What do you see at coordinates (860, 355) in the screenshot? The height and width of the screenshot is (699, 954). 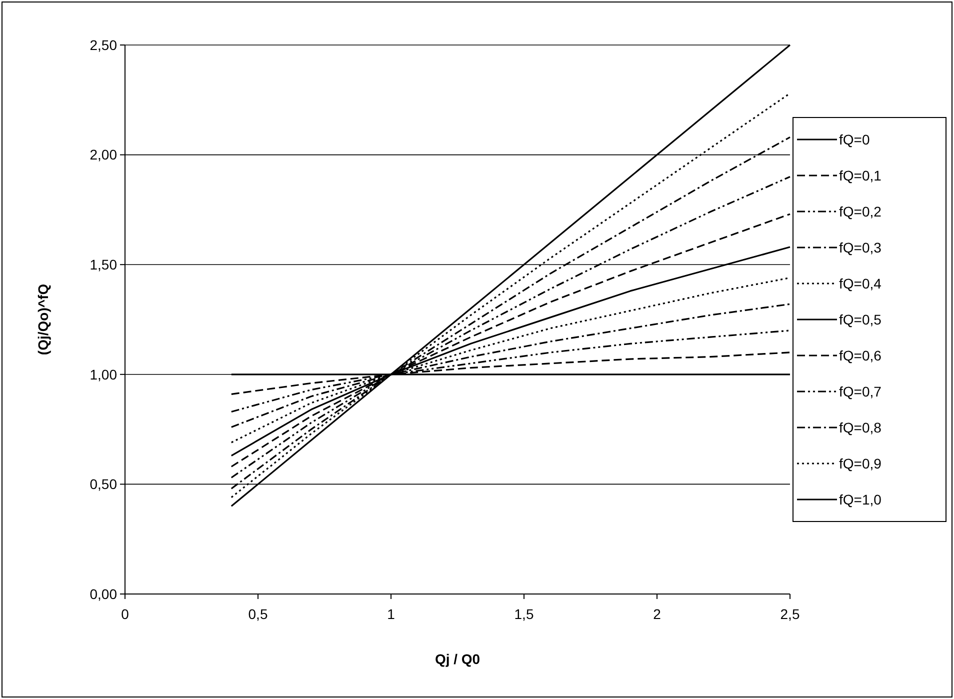 I see `legend-label: fQ=0,6` at bounding box center [860, 355].